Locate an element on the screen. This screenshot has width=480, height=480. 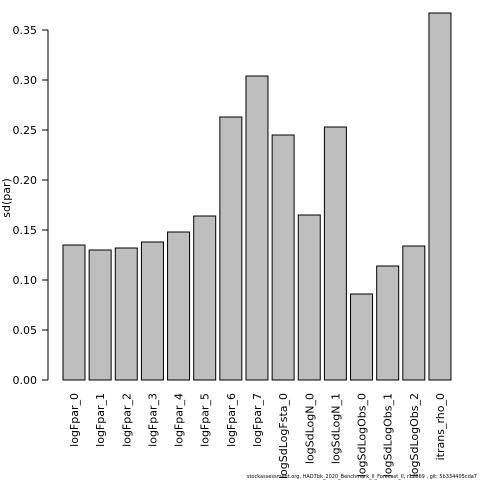
x-tick-label: logSdLogObs_1 is located at coordinates (388, 435).